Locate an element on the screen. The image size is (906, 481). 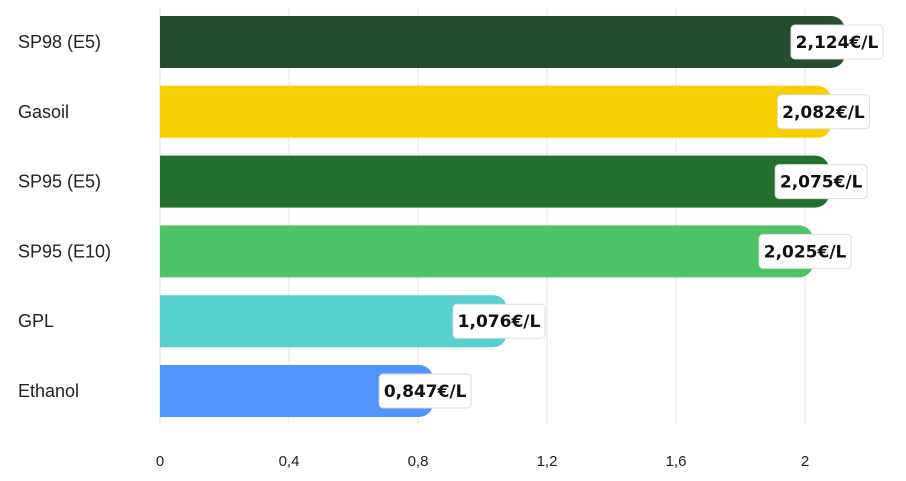
category-label: GPL is located at coordinates (36, 321).